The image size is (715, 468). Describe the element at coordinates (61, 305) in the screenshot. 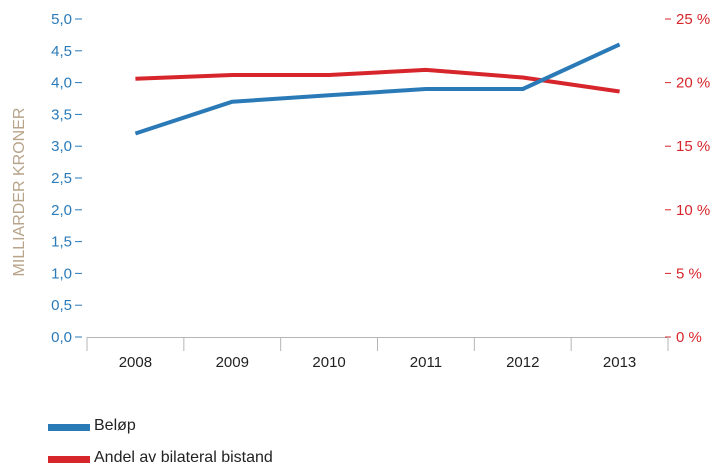

I see `left-tick-label: 0,5` at that location.